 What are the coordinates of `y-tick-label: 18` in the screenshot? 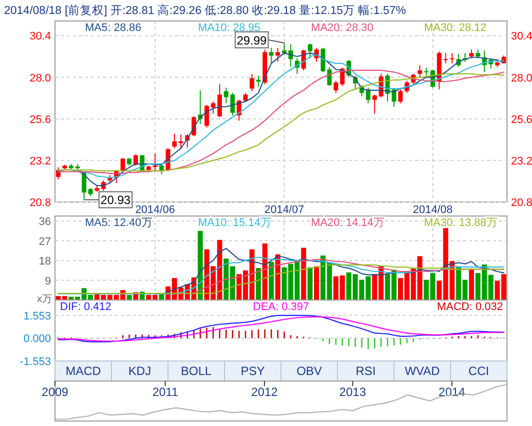 It's located at (44, 262).